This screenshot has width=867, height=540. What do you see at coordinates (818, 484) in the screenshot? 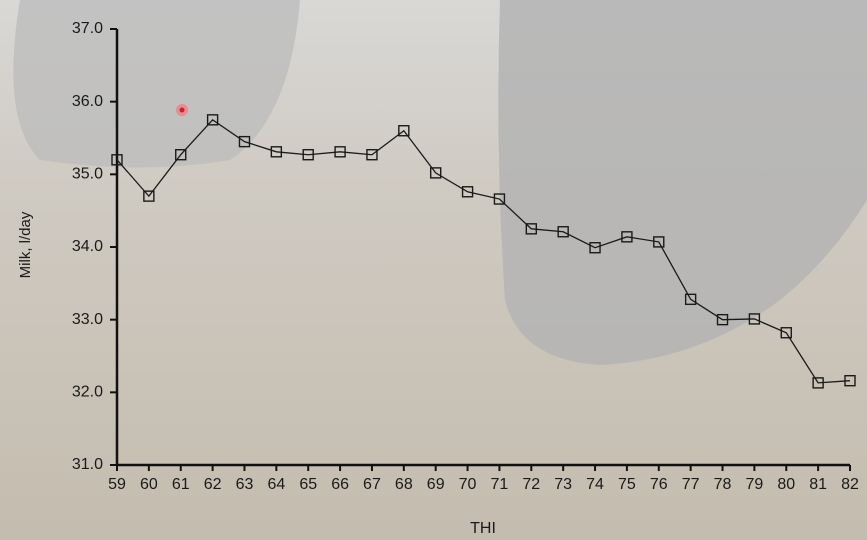
I see `x-tick-label: 81` at bounding box center [818, 484].